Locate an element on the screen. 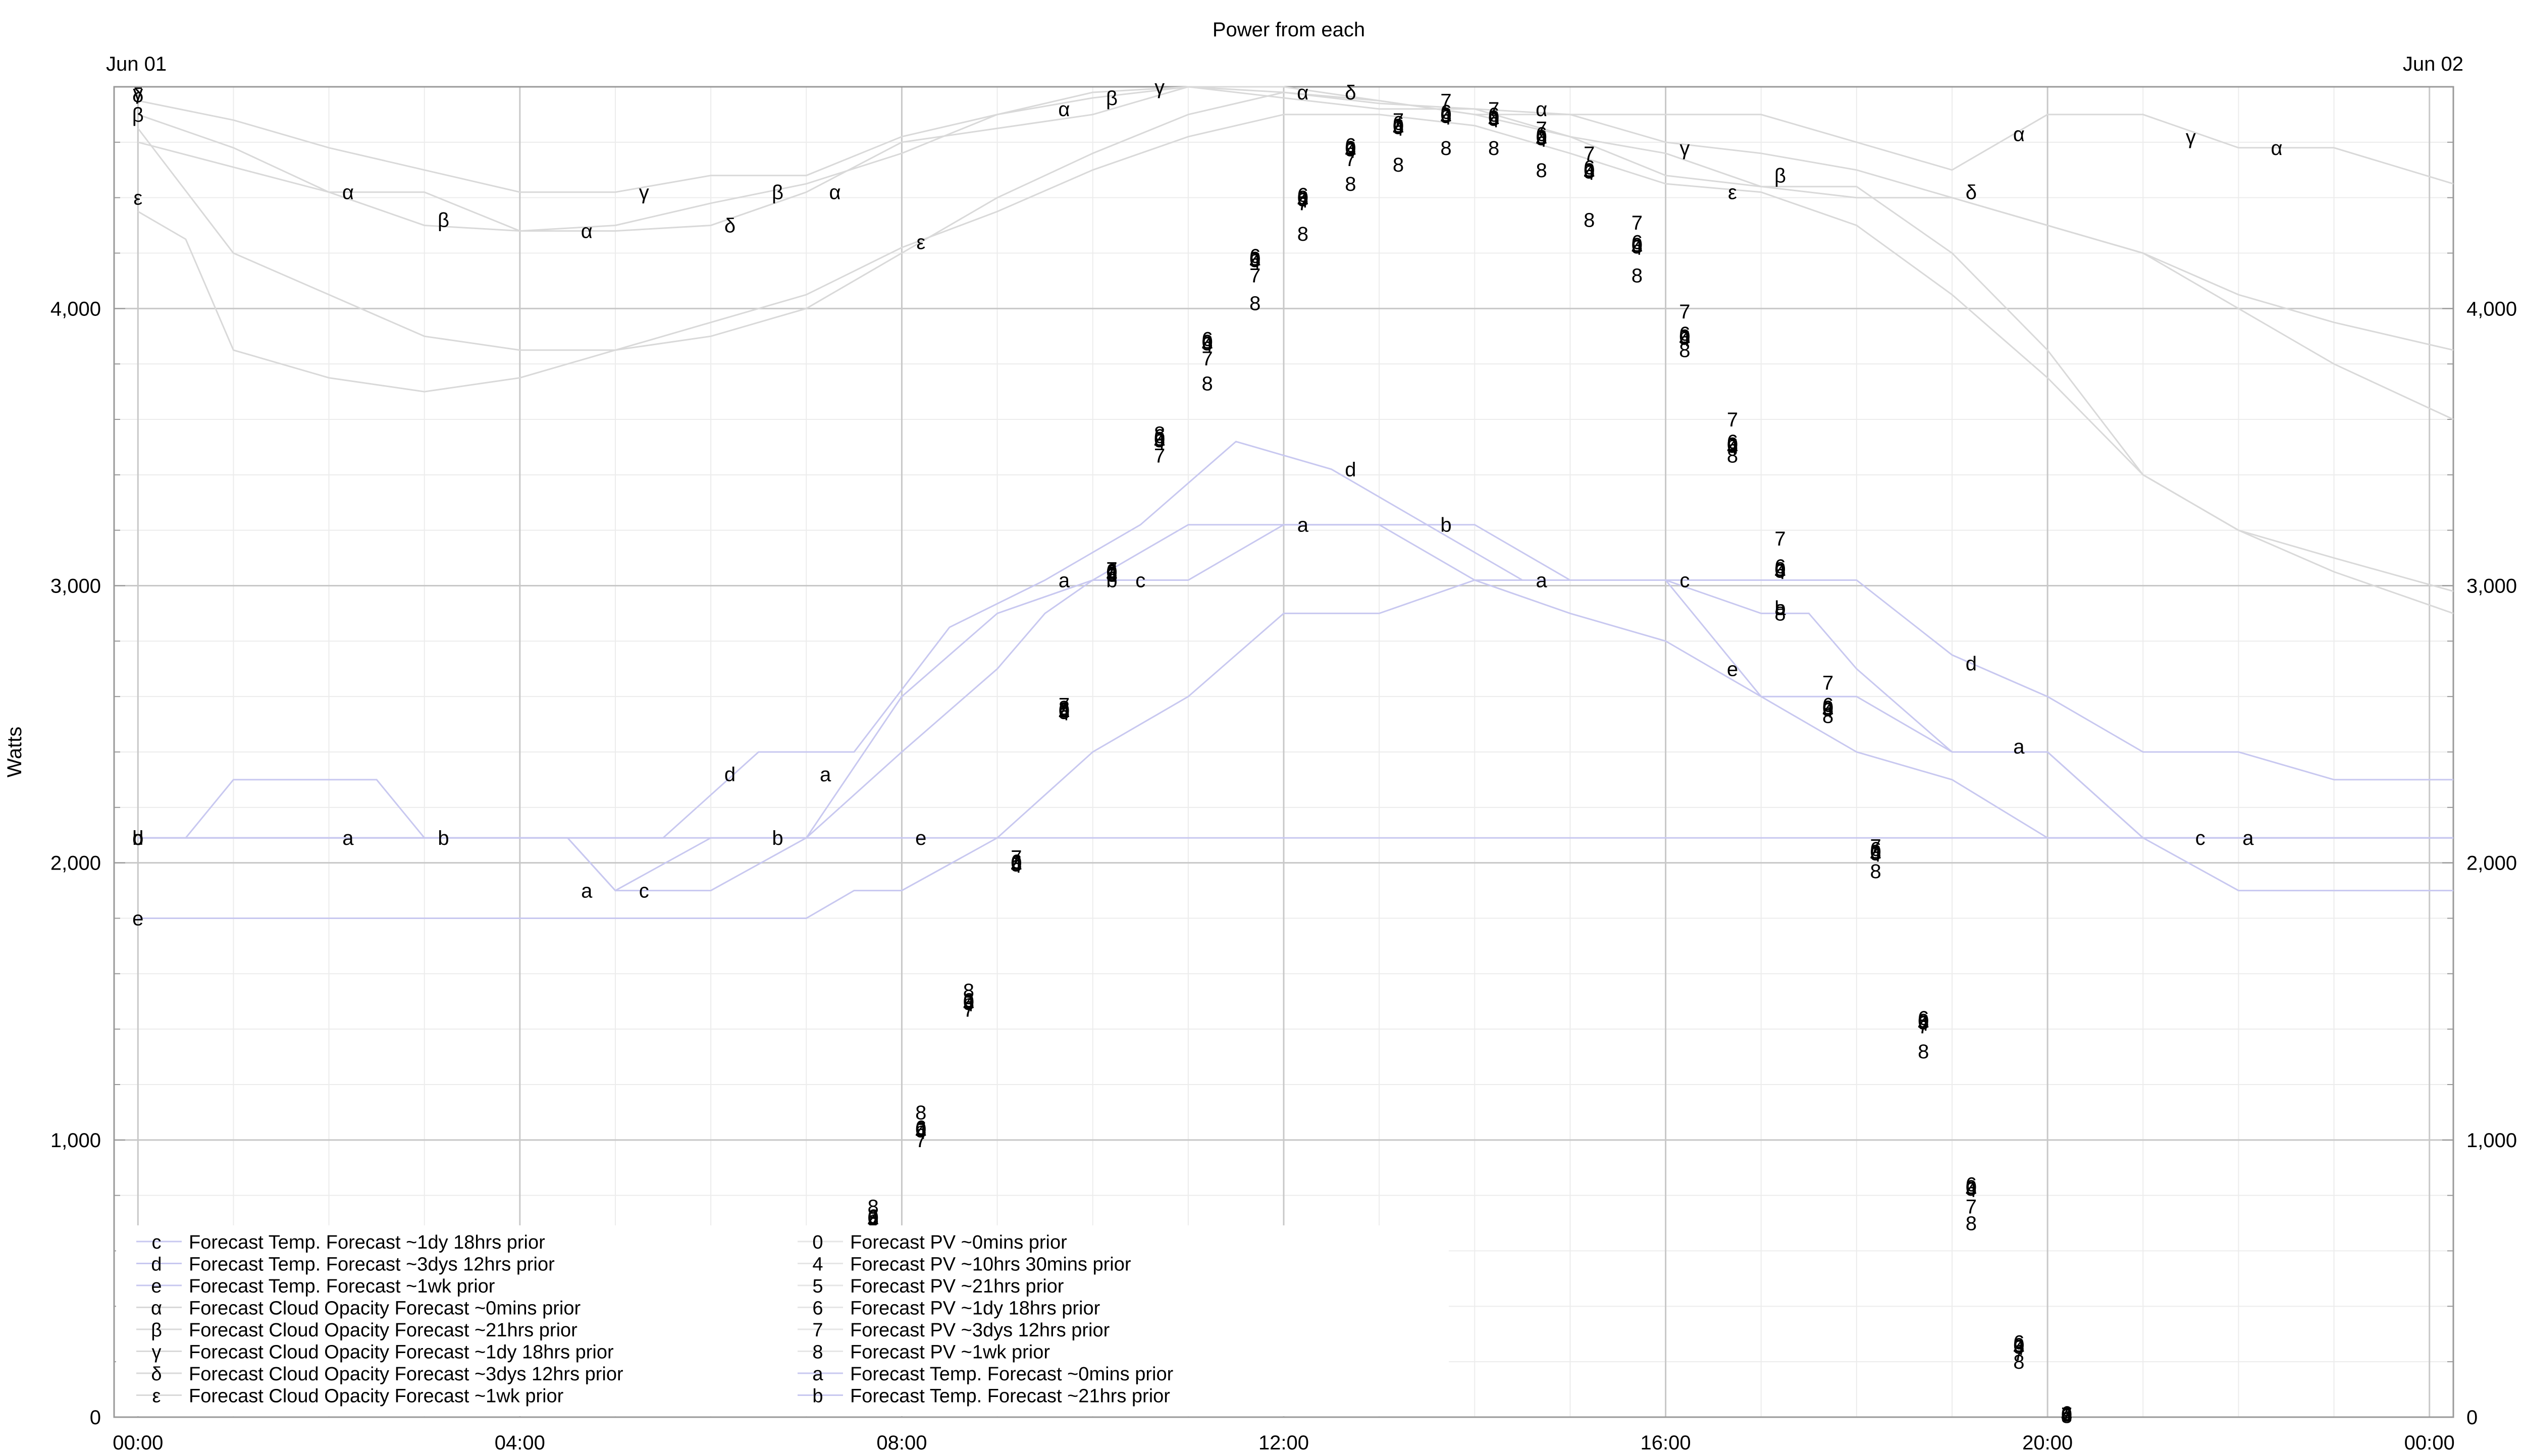 This screenshot has width=2524, height=1456. legend-label-pv5: Forecast PV ~21hrs prior is located at coordinates (957, 1286).